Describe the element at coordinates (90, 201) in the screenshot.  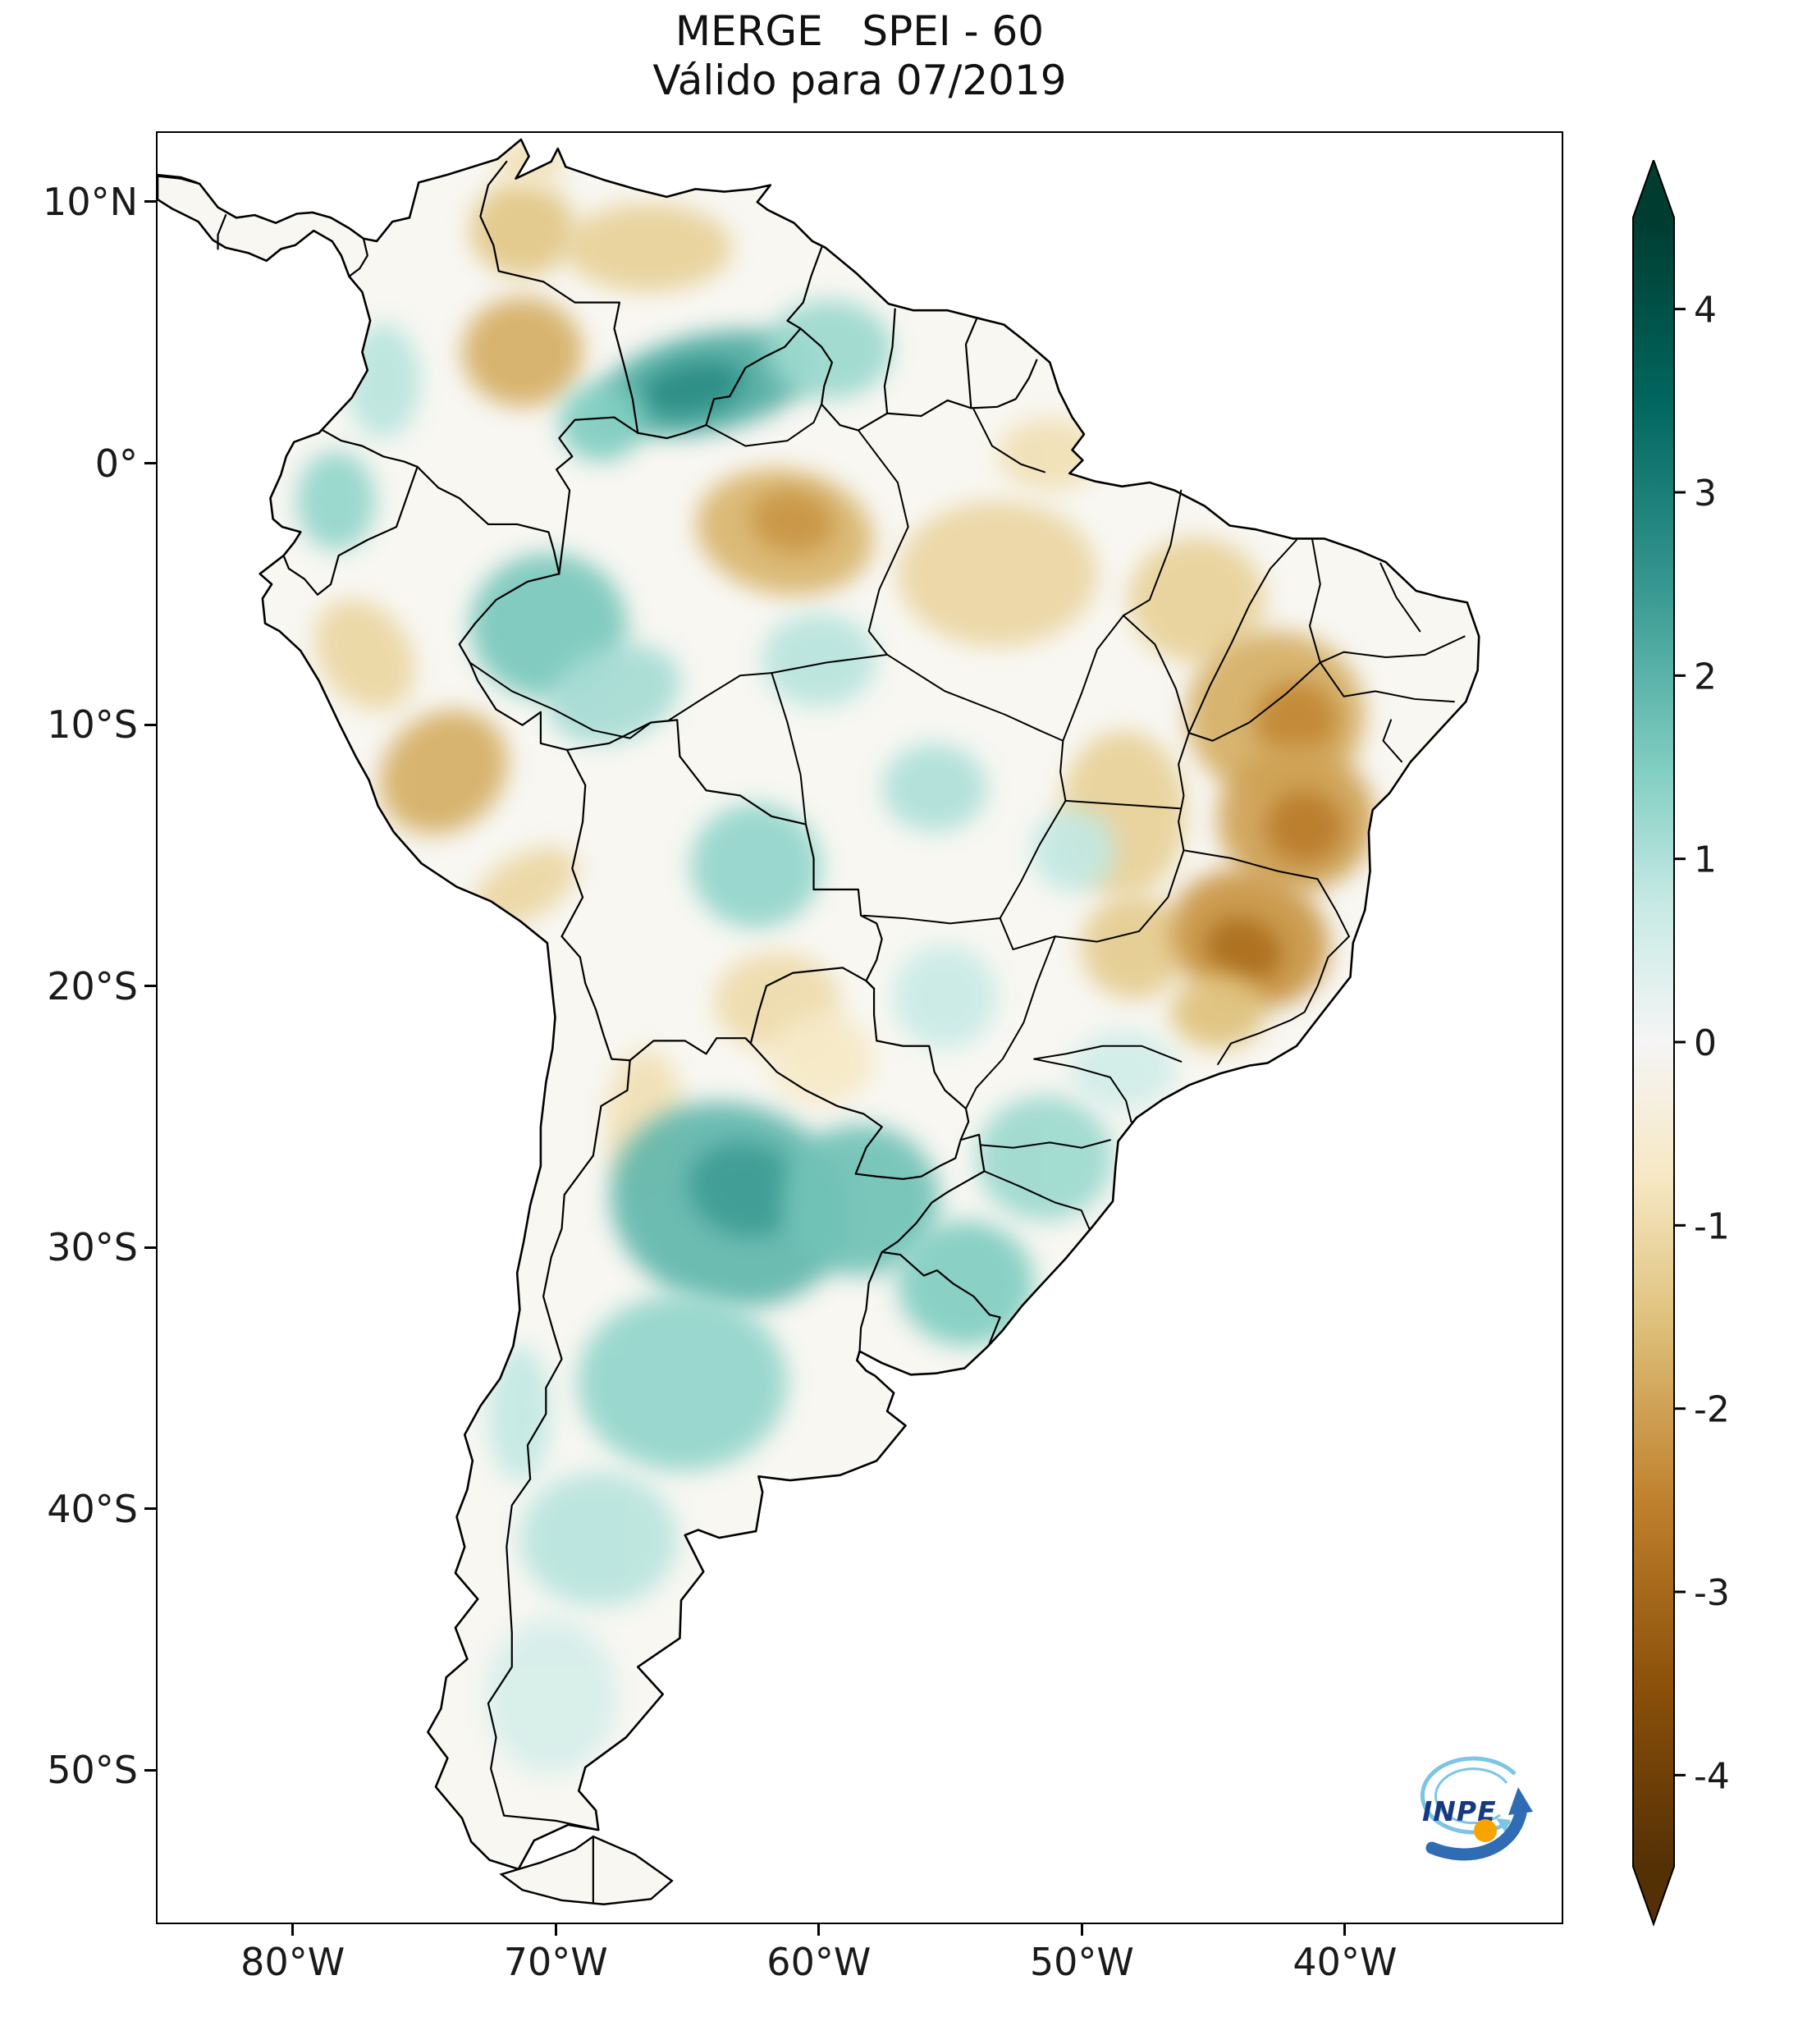
I see `y-tick-label: 10°N` at that location.